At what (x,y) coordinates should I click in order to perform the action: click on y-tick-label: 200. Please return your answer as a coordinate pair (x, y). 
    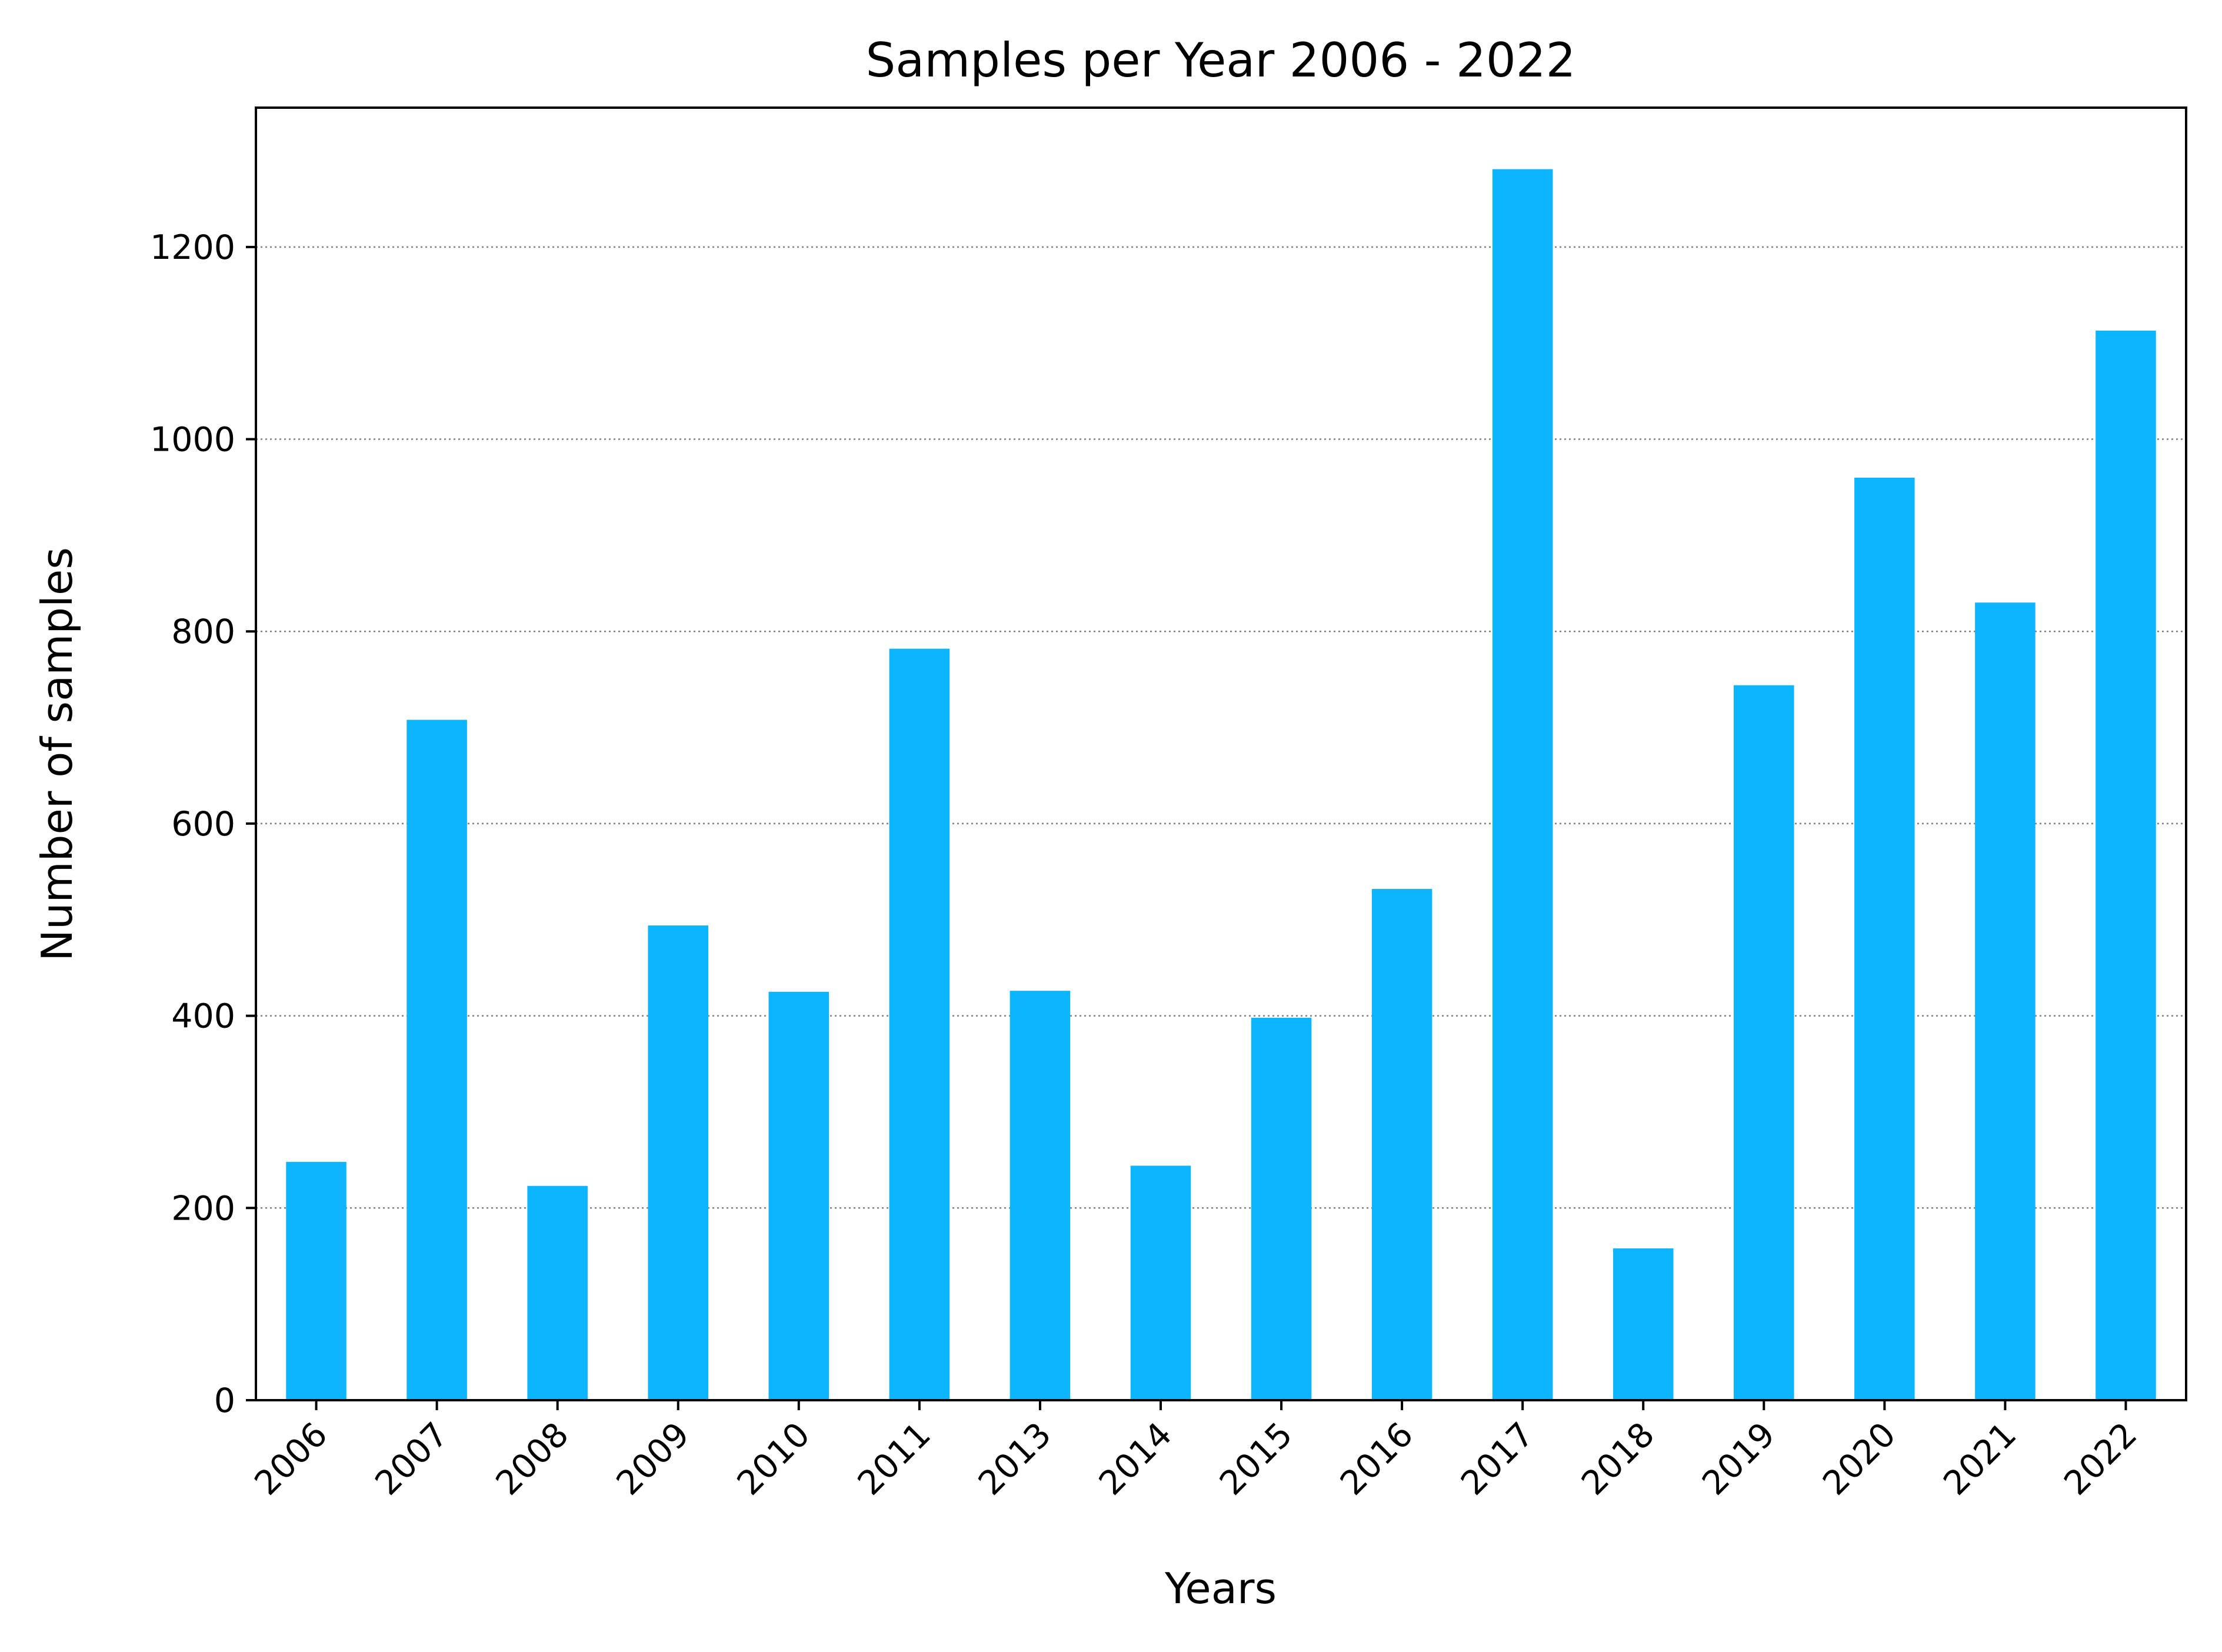
    Looking at the image, I should click on (203, 1208).